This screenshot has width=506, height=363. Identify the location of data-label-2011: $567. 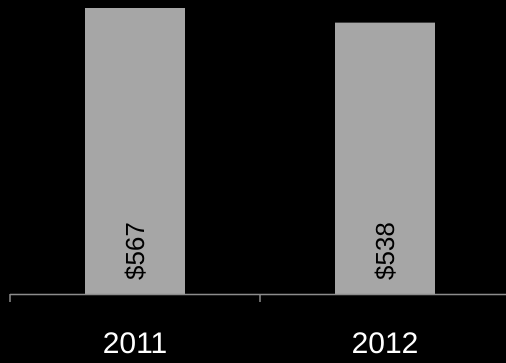
(135, 251).